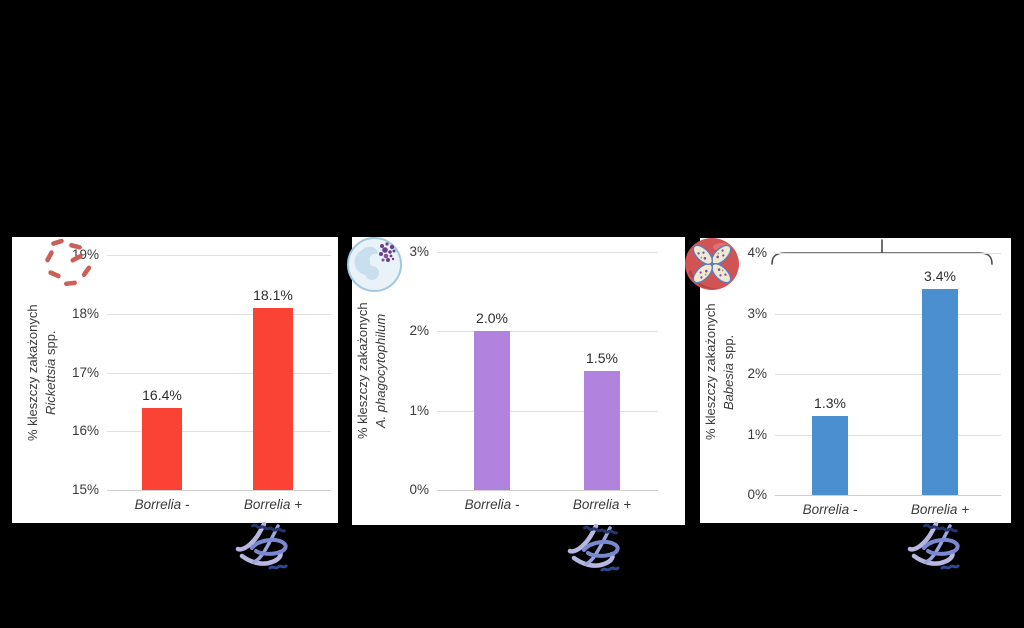 The width and height of the screenshot is (1024, 628). I want to click on bar-value-label: 16.4%, so click(162, 394).